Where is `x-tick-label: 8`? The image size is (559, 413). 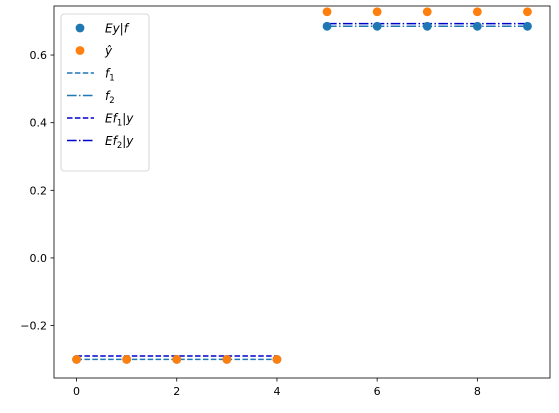
x-tick-label: 8 is located at coordinates (477, 391).